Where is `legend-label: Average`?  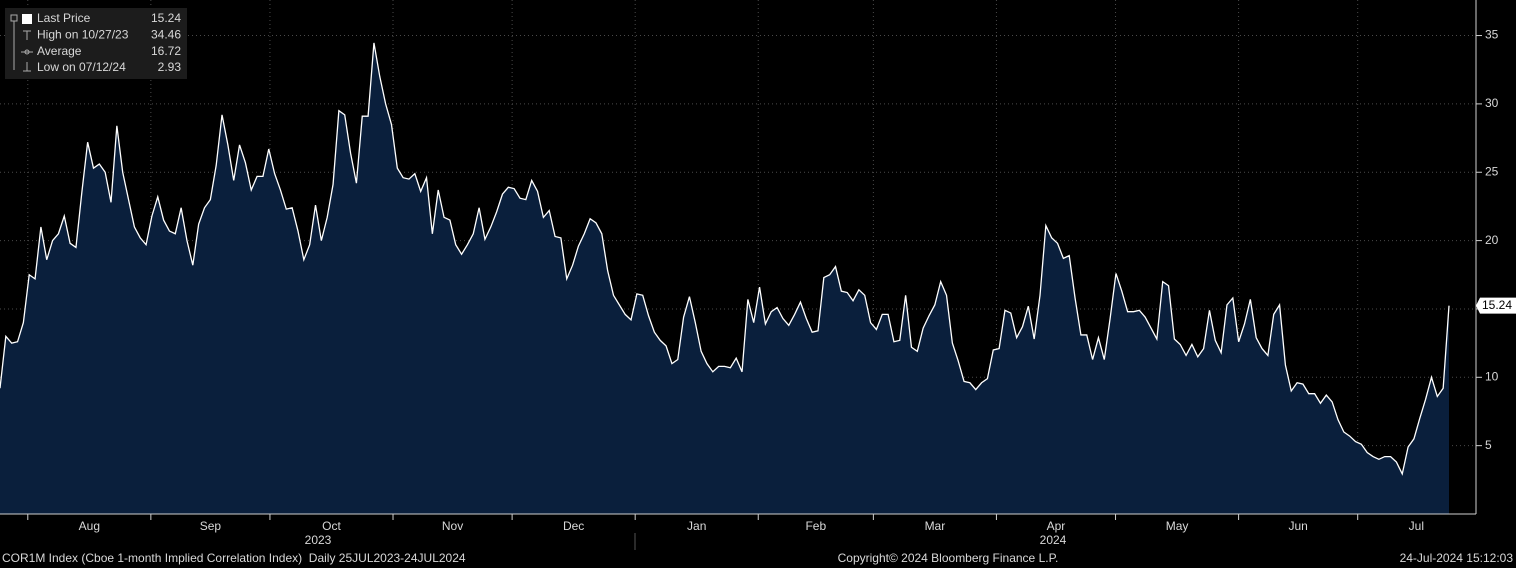 legend-label: Average is located at coordinates (59, 51).